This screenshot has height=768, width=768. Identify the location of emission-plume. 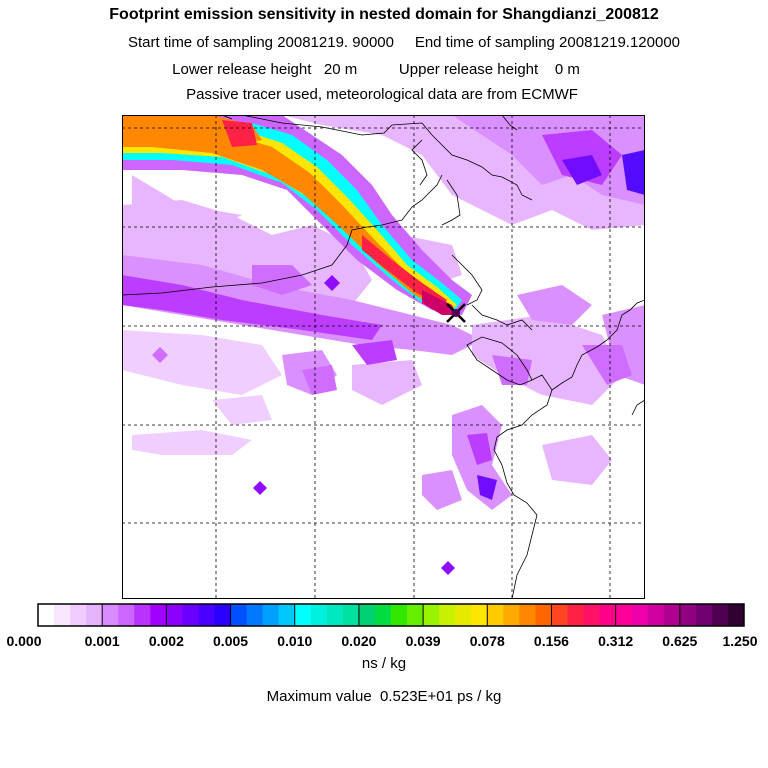
(297, 215).